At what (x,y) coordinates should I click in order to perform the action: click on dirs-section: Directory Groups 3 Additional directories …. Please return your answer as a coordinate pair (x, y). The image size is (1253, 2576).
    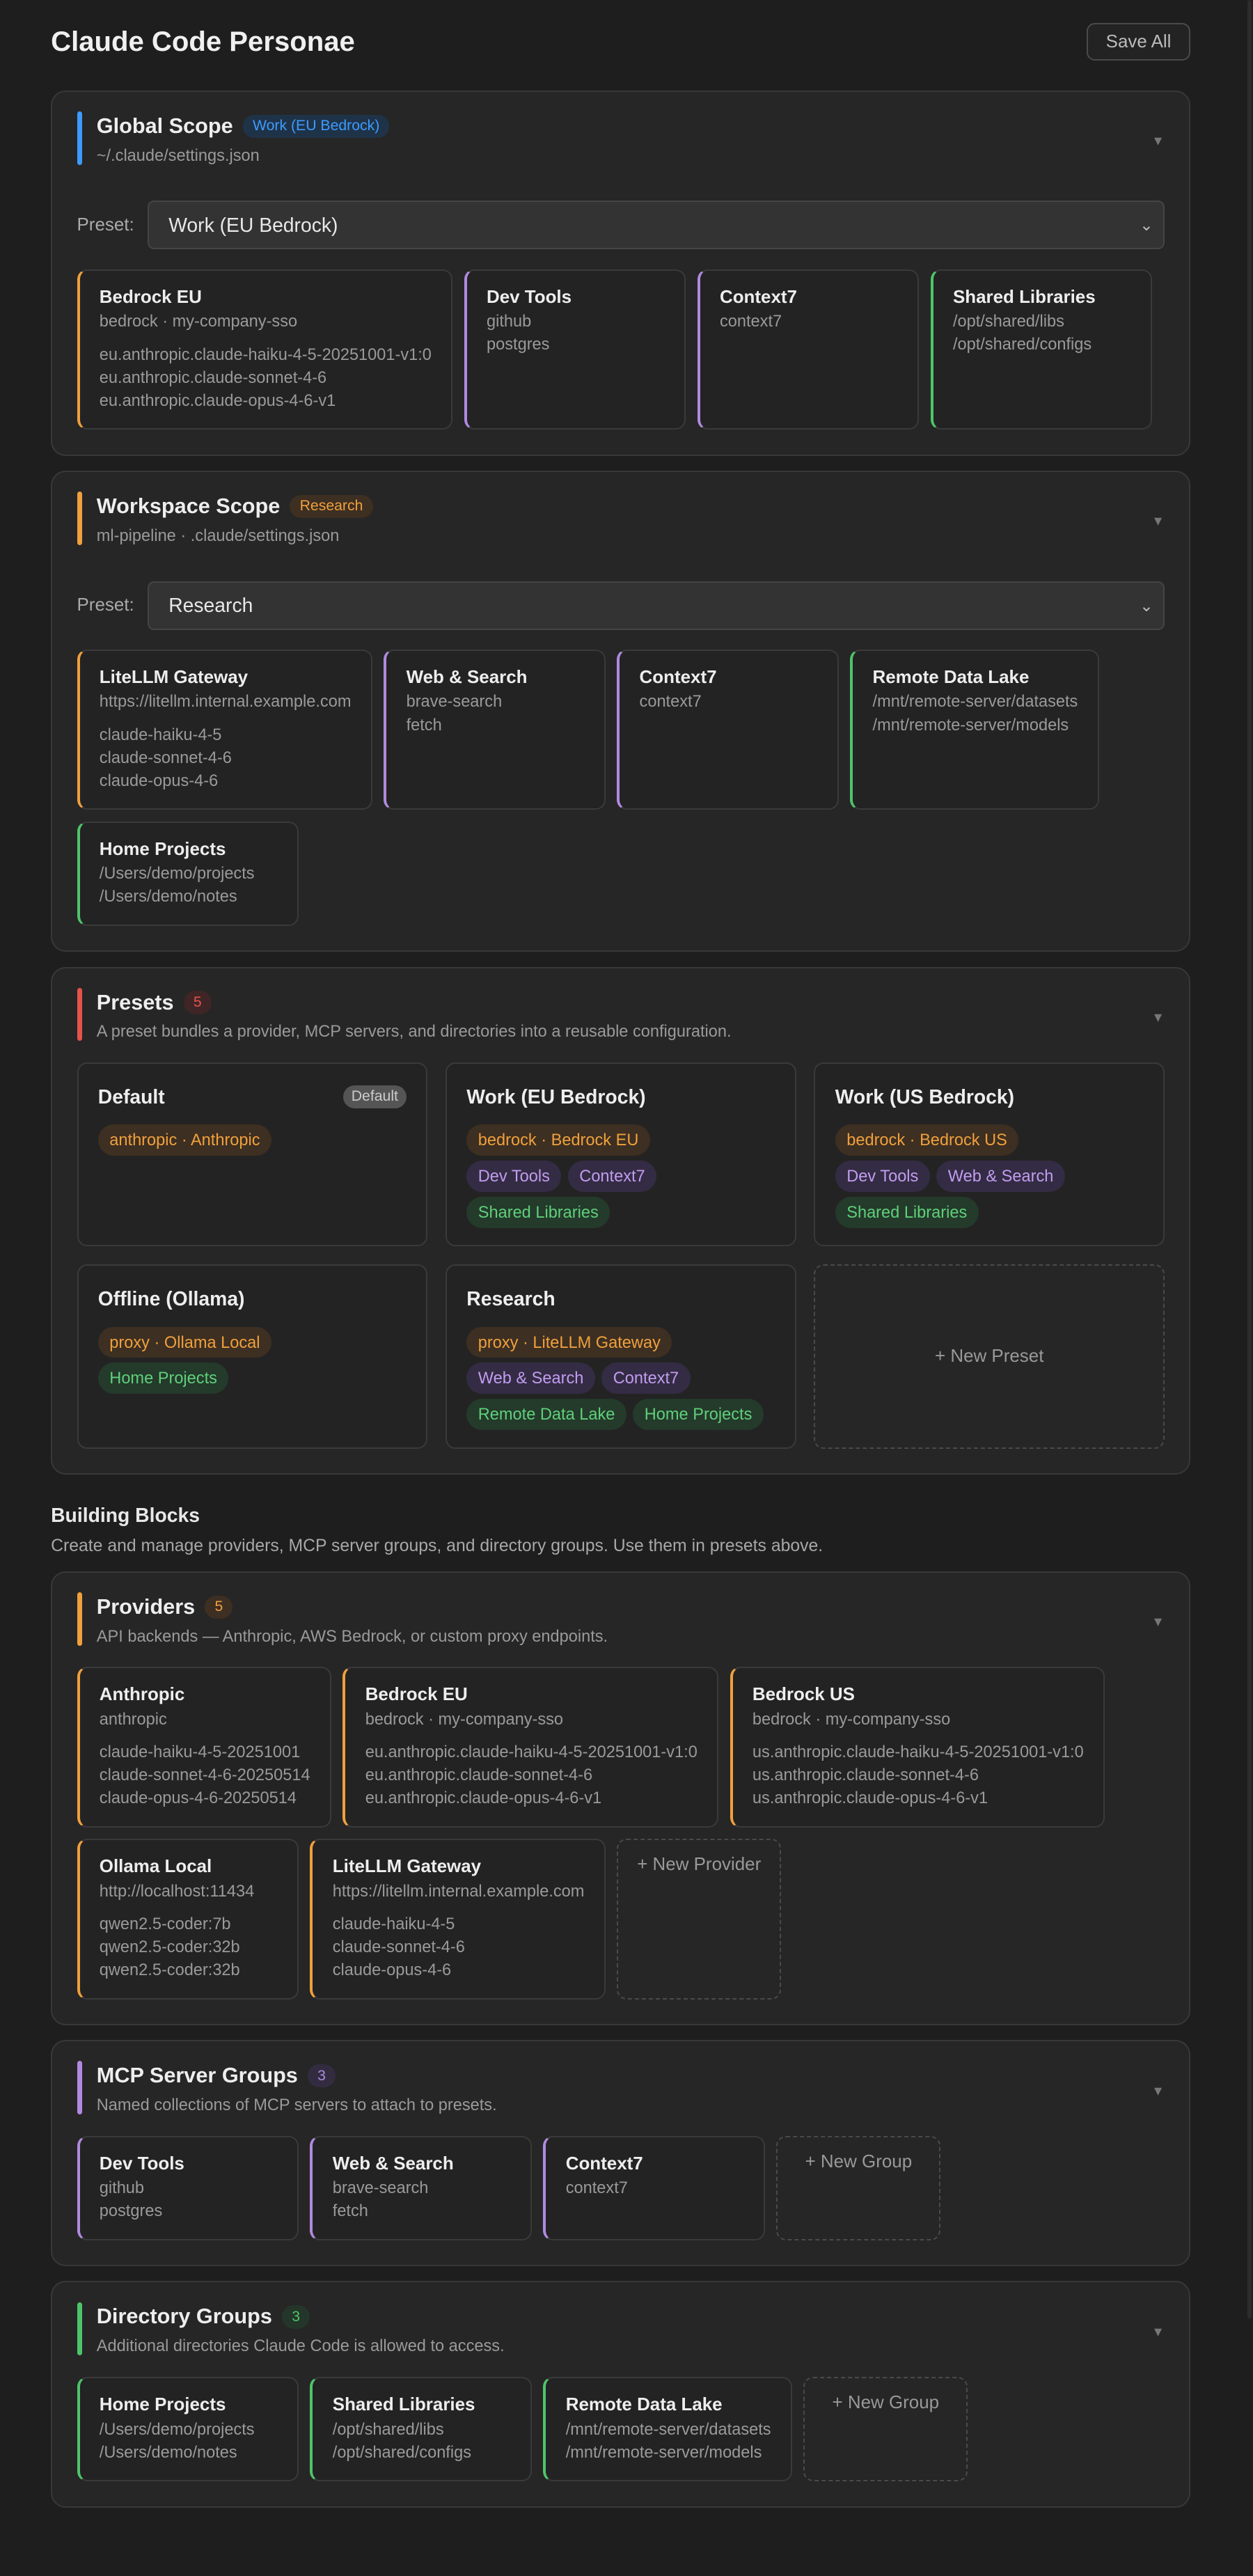
    Looking at the image, I should click on (621, 2394).